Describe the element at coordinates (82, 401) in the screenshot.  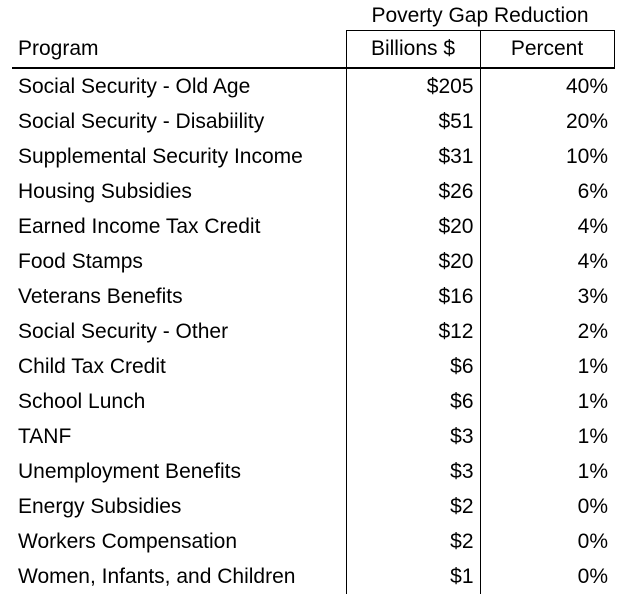
I see `cell-program: School Lunch` at that location.